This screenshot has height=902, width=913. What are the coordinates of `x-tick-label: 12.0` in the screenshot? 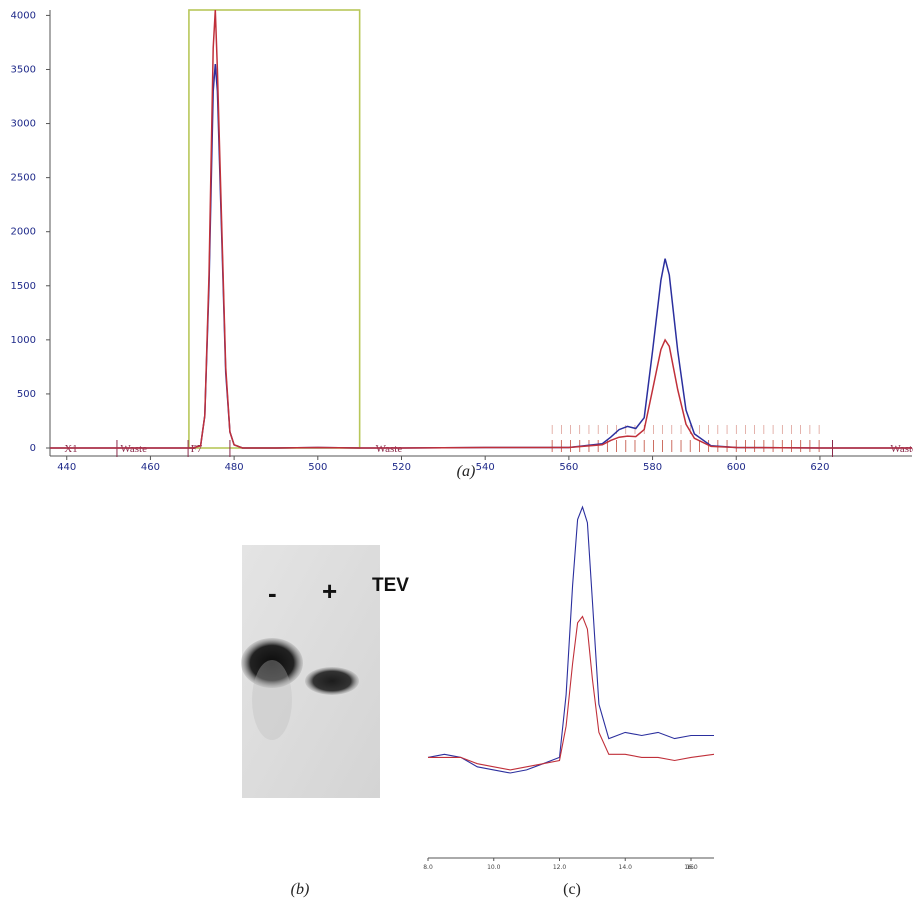 It's located at (560, 867).